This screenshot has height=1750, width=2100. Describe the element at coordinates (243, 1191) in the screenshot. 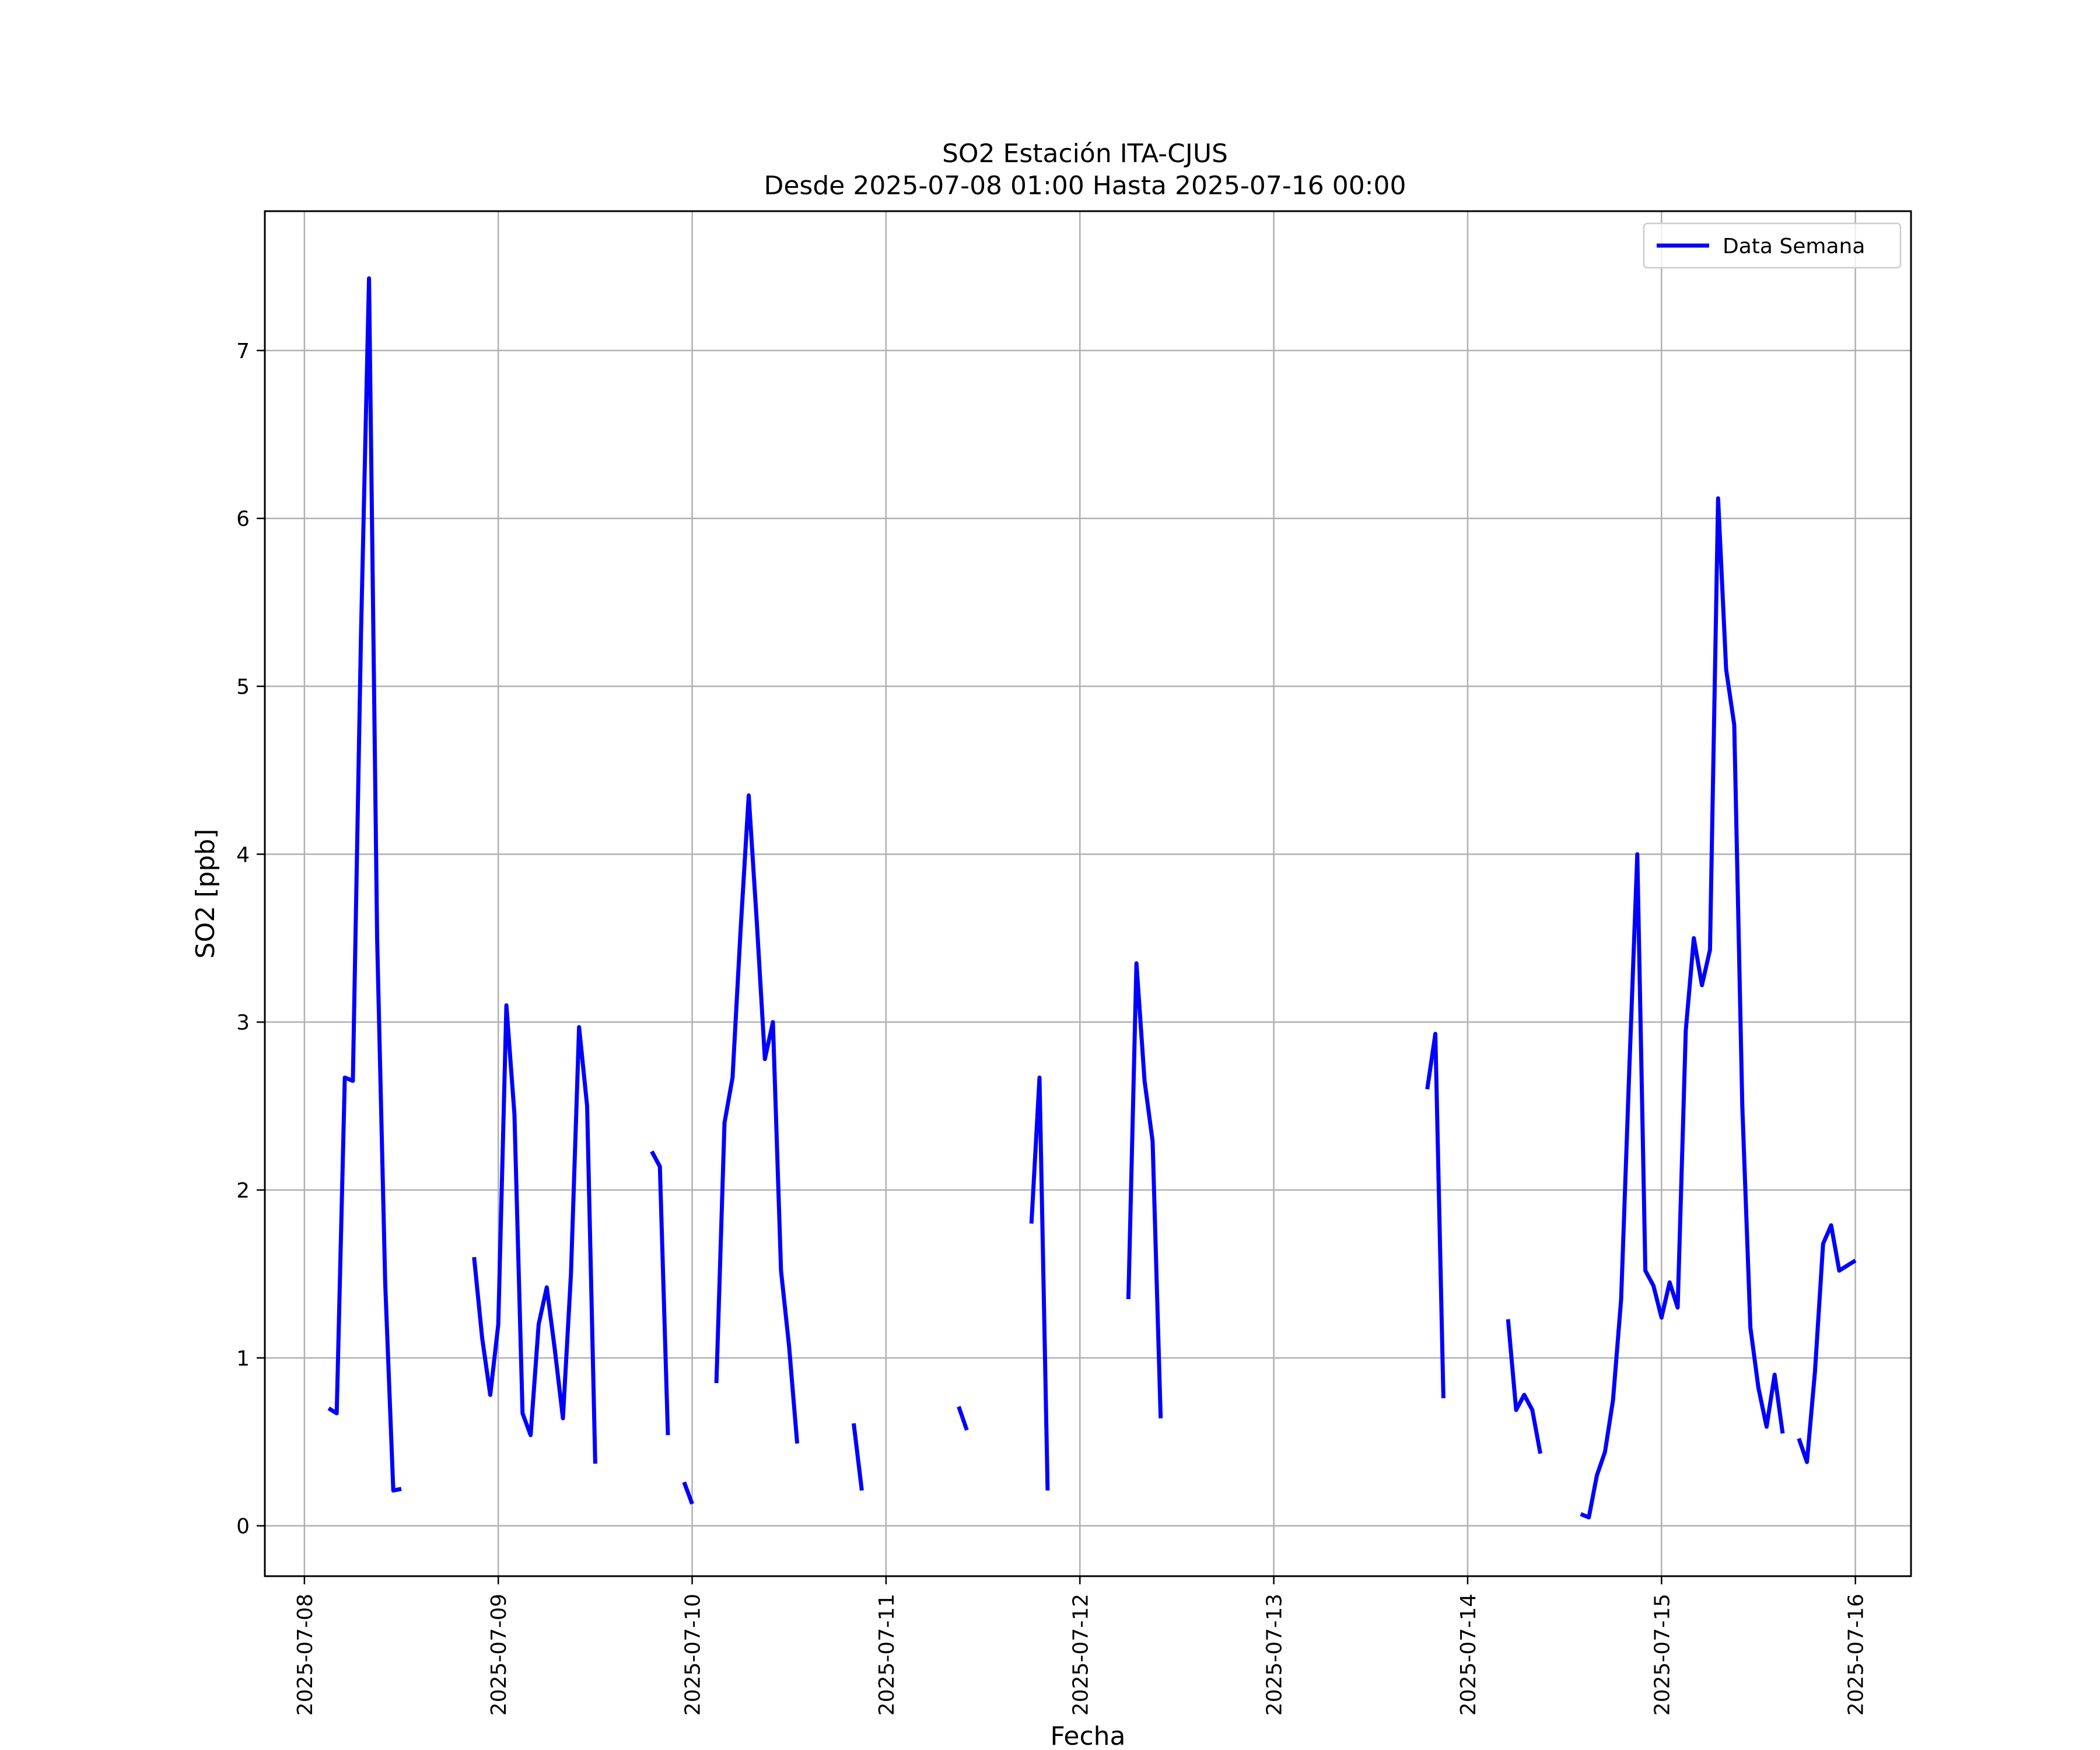

I see `y-tick-label: 2` at that location.